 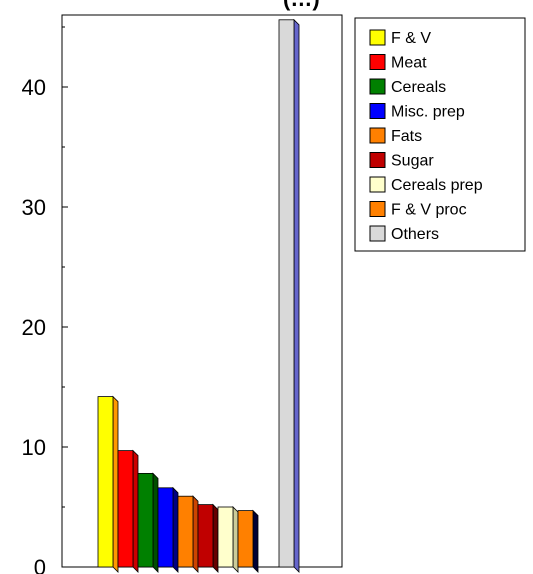 I want to click on legend-label: Cereals prep, so click(x=437, y=185).